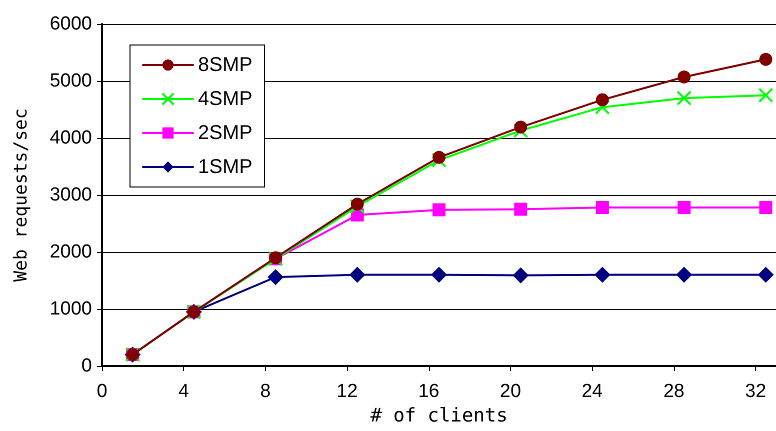 The image size is (776, 431). I want to click on x-tick-label: 0, so click(102, 391).